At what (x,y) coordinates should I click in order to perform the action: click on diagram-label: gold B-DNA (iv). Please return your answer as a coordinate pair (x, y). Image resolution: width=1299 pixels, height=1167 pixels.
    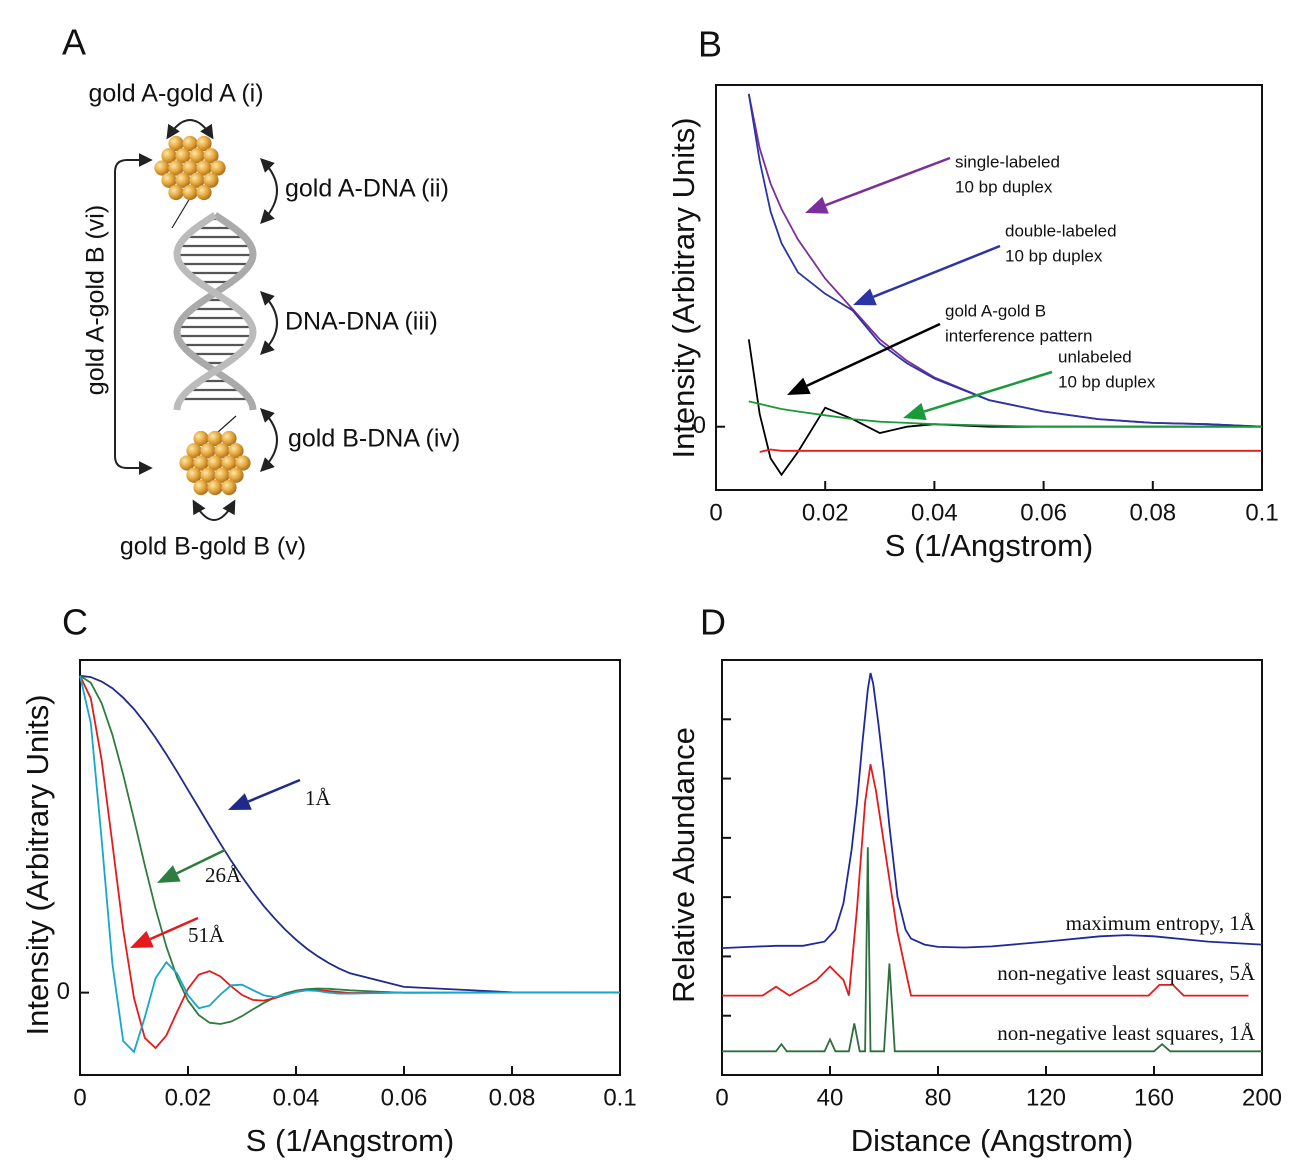
    Looking at the image, I should click on (374, 439).